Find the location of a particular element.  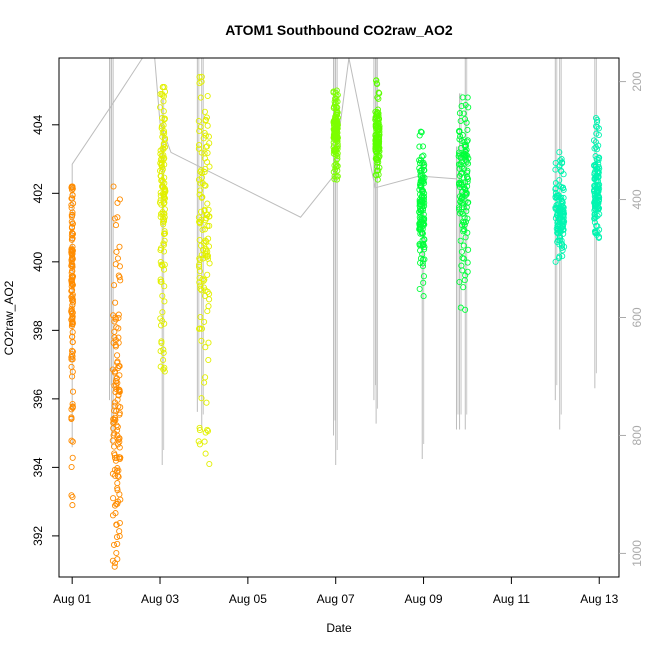

y-tick-label: 398 is located at coordinates (38, 330).